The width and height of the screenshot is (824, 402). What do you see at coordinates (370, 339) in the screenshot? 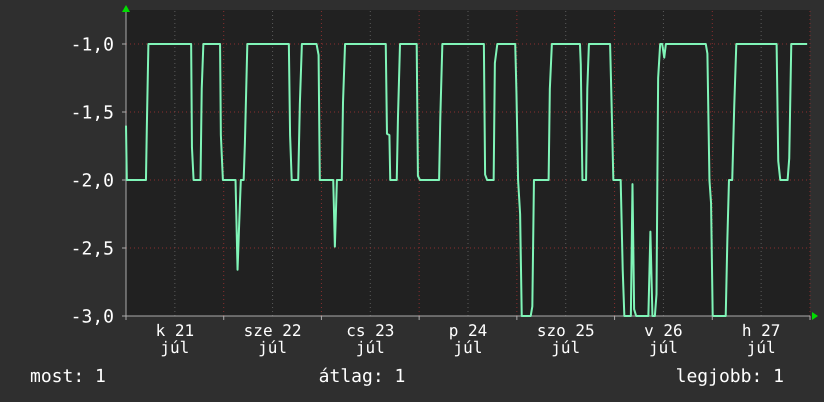
I see `x-tick-label: cs 23 júl` at bounding box center [370, 339].